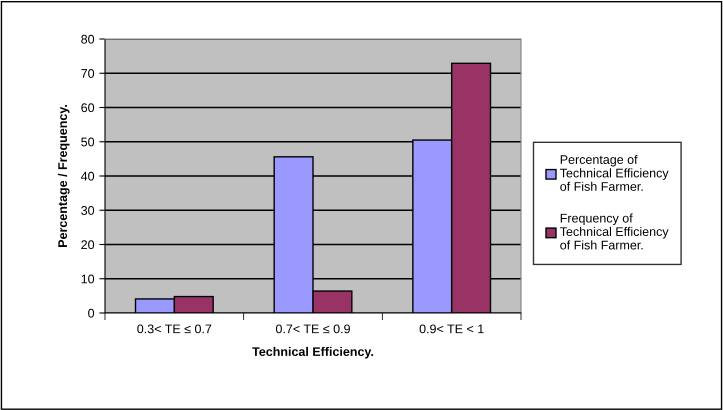  I want to click on y-tick-label: 10, so click(88, 279).